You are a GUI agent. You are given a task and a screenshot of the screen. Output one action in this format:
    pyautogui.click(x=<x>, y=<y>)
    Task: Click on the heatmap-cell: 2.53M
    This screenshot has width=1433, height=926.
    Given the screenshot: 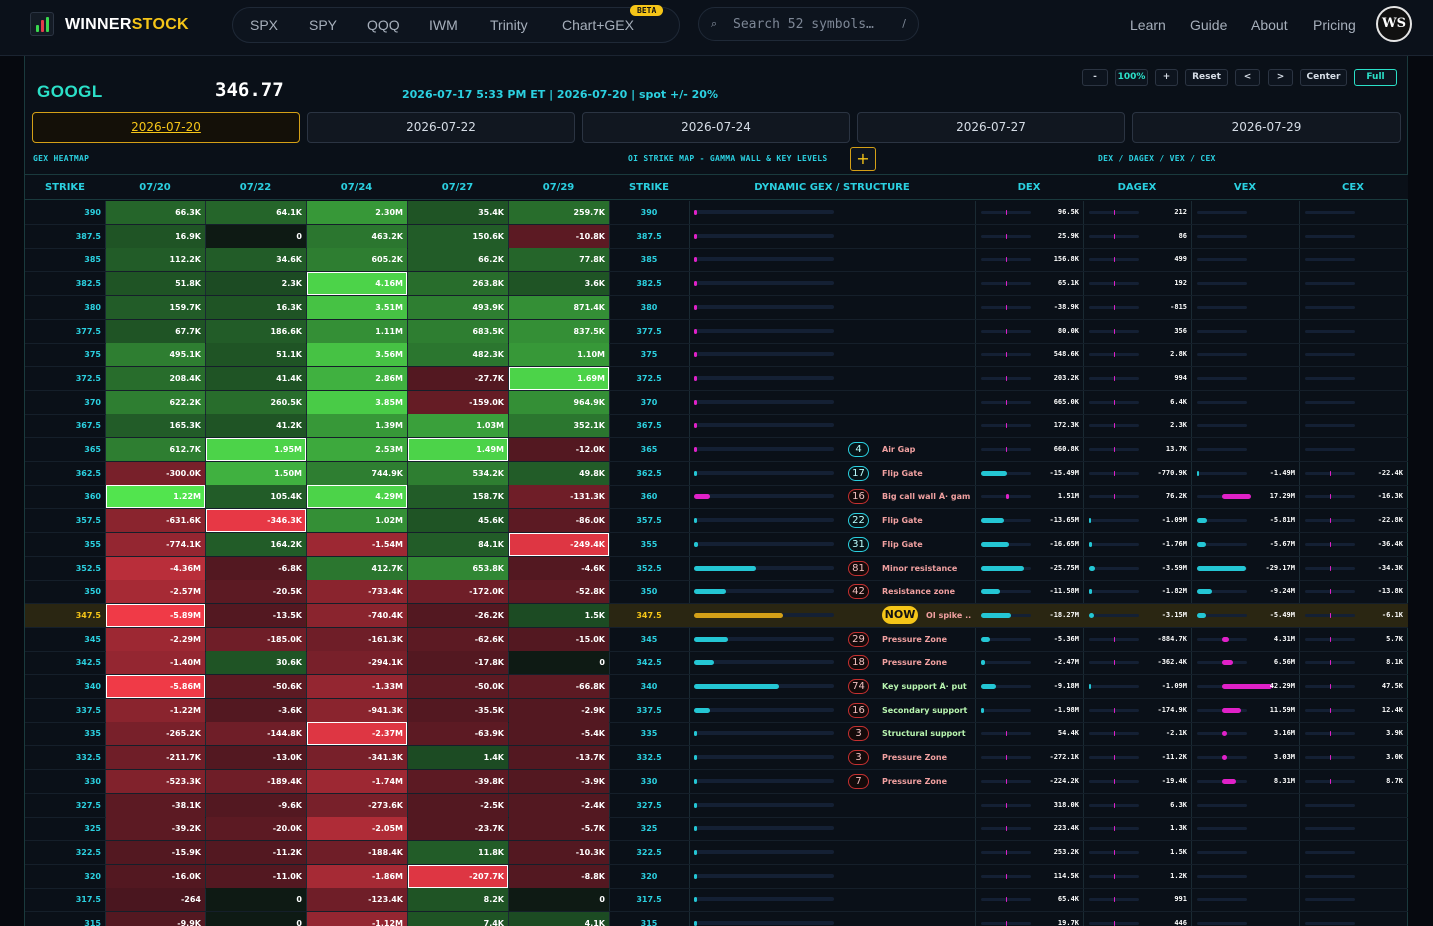 What is the action you would take?
    pyautogui.click(x=357, y=449)
    